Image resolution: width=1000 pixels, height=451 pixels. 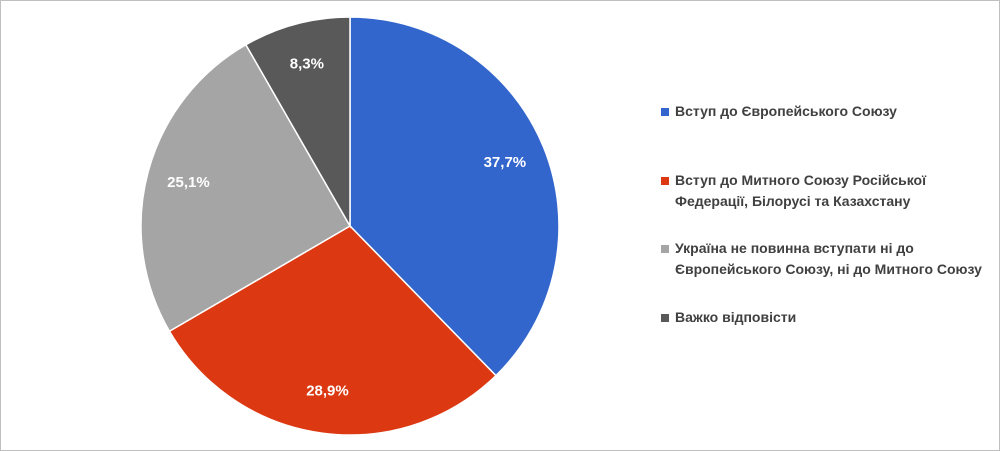 I want to click on pie-slice-hard-to-say, so click(x=297, y=122).